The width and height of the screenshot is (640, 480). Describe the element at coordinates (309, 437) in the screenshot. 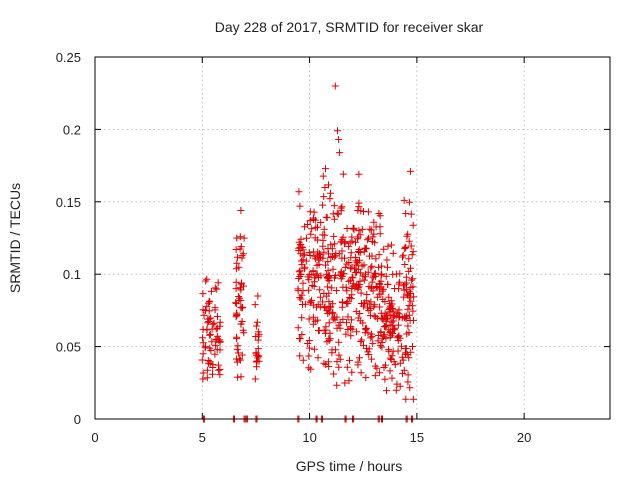

I see `x-tick-label: 10` at that location.